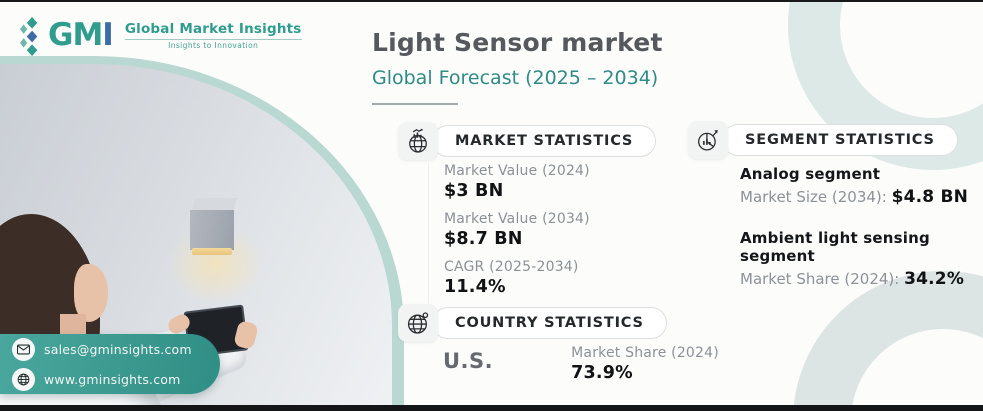 This screenshot has height=411, width=983. What do you see at coordinates (213, 44) in the screenshot?
I see `logo-tagline: Insights to Innovation` at bounding box center [213, 44].